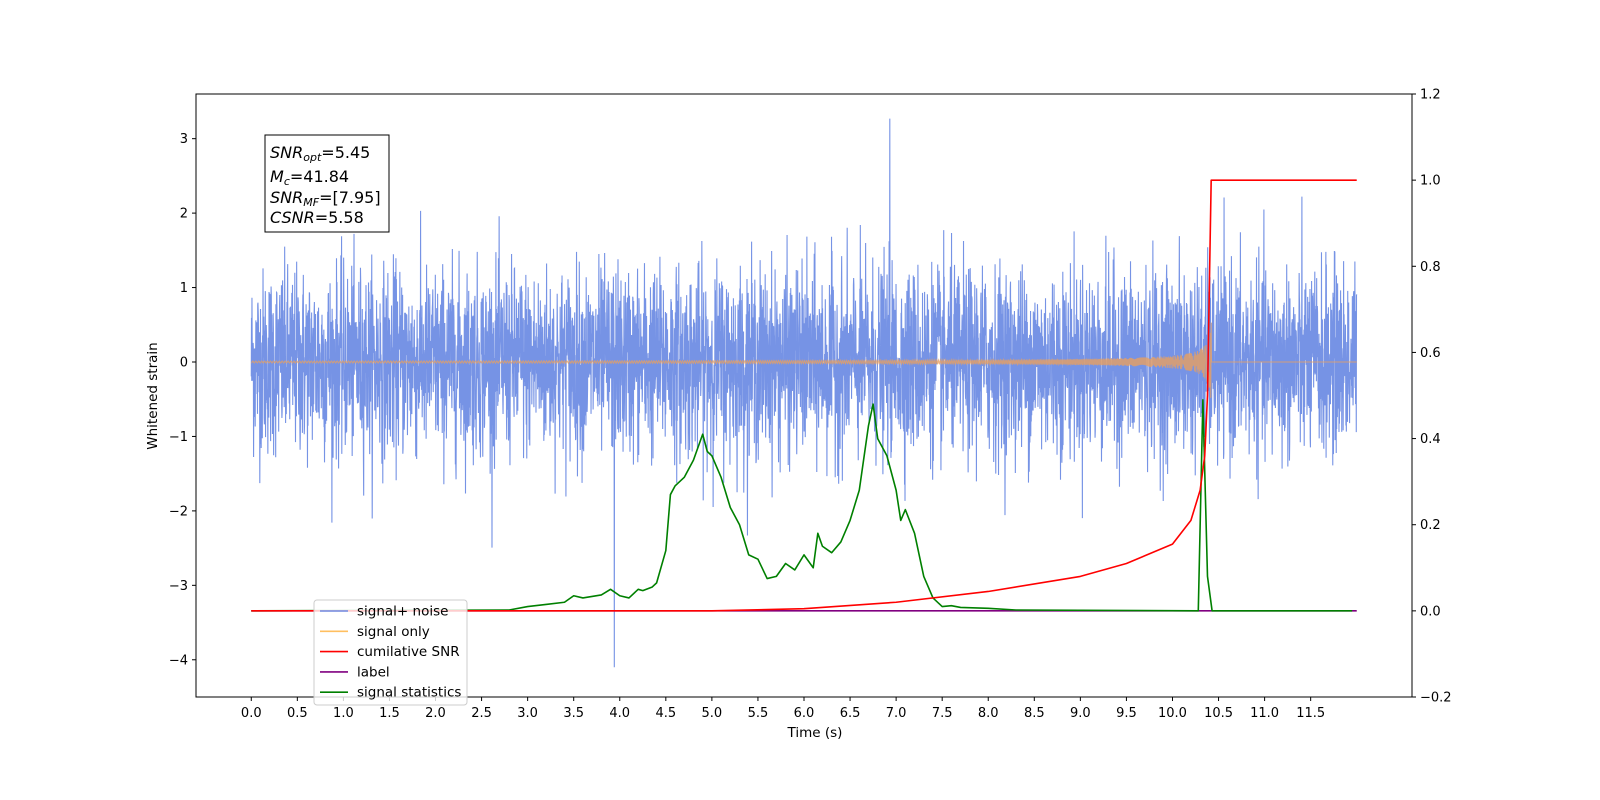  What do you see at coordinates (896, 713) in the screenshot?
I see `x-tick-label-14: 7.0` at bounding box center [896, 713].